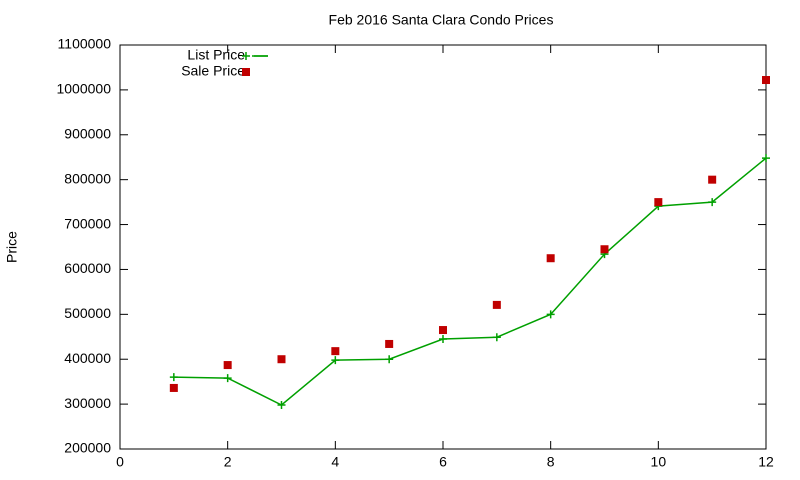  Describe the element at coordinates (87, 133) in the screenshot. I see `y-tick-label: 900000` at that location.